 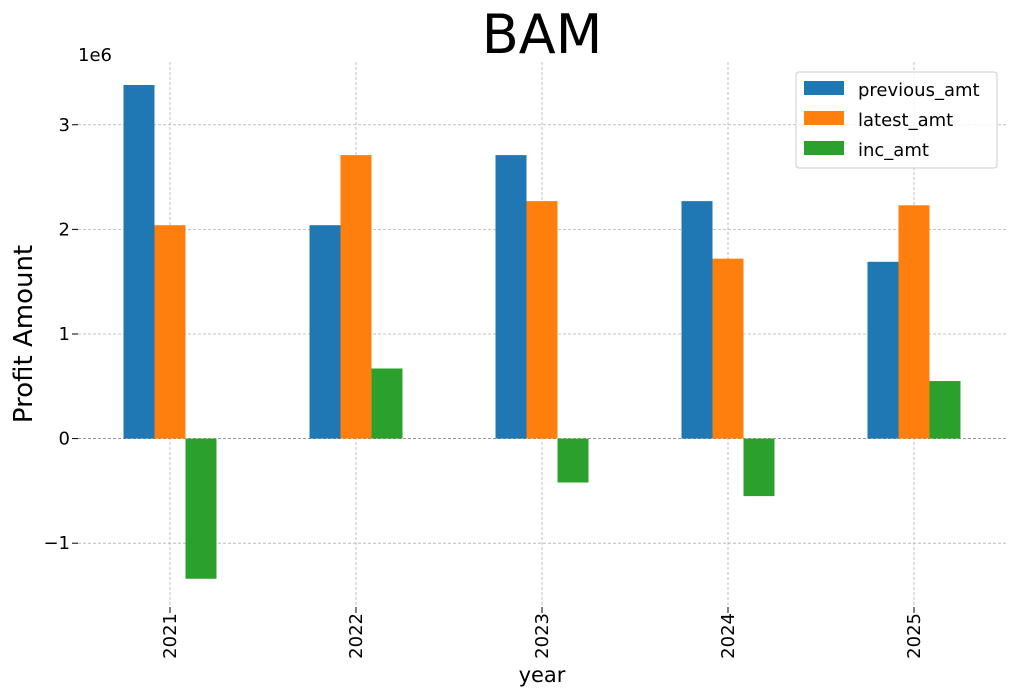 I want to click on y-tick-label: 3, so click(x=64, y=125).